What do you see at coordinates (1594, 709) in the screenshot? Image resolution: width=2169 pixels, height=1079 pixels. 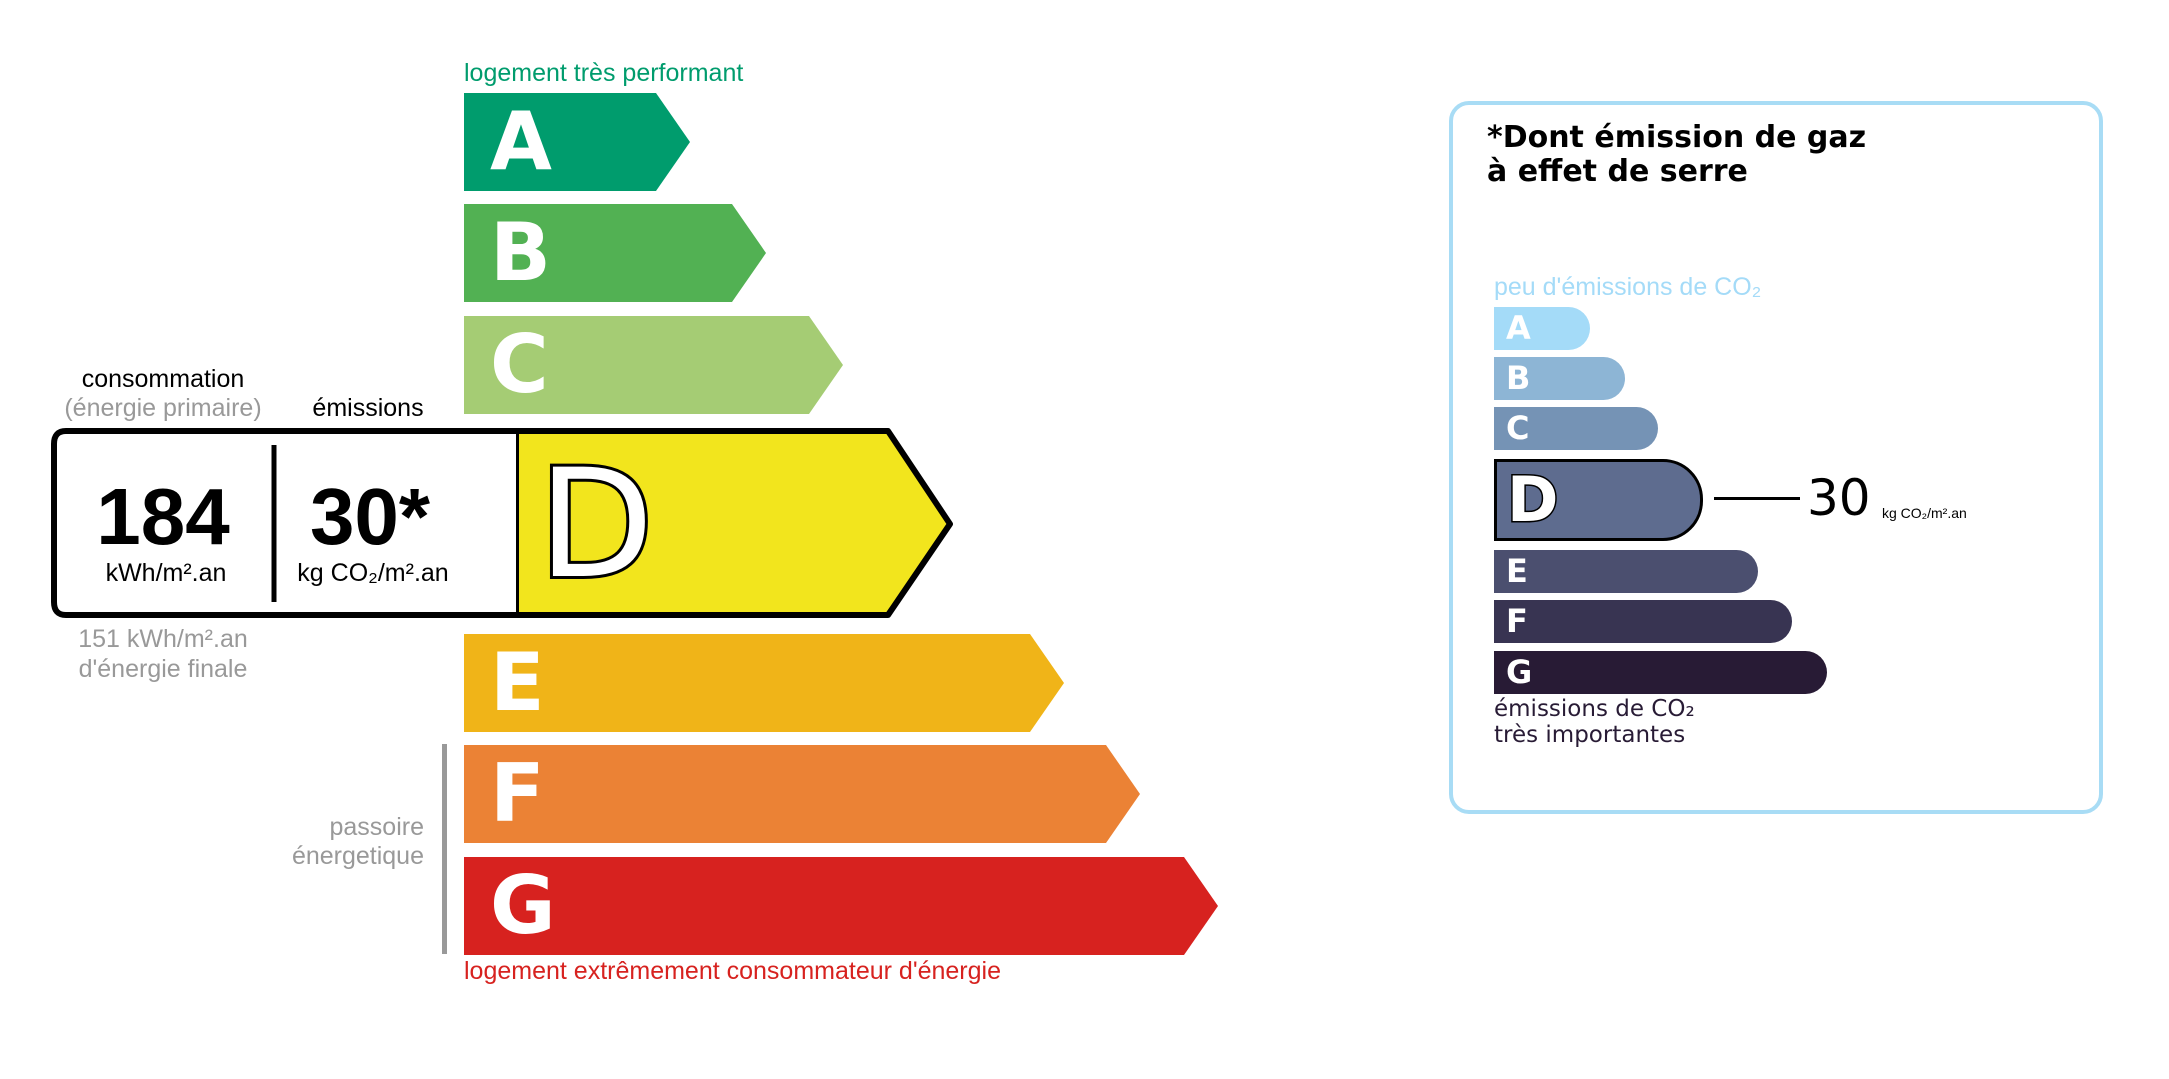 I see `ges-bottom-line1: émissions de CO₂` at bounding box center [1594, 709].